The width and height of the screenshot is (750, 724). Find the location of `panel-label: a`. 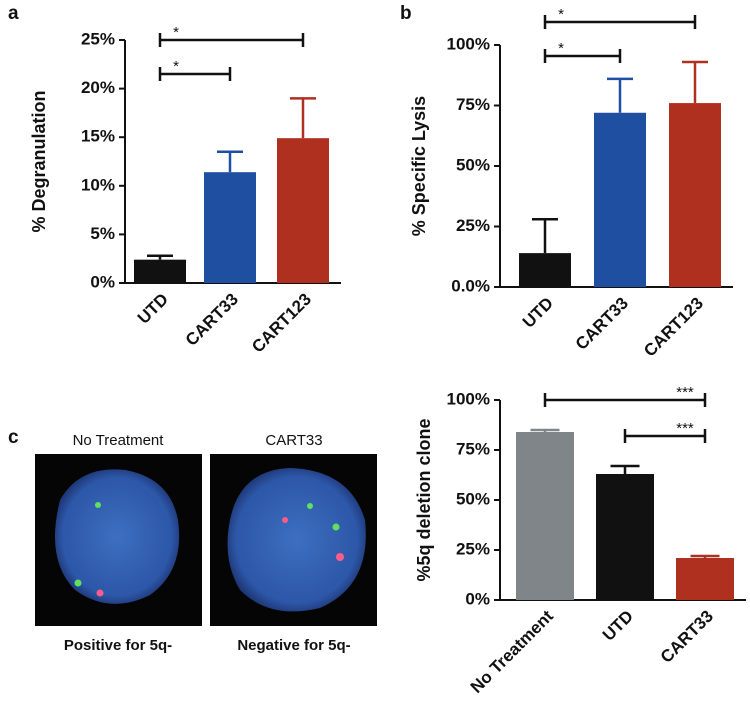

panel-label: a is located at coordinates (13, 13).